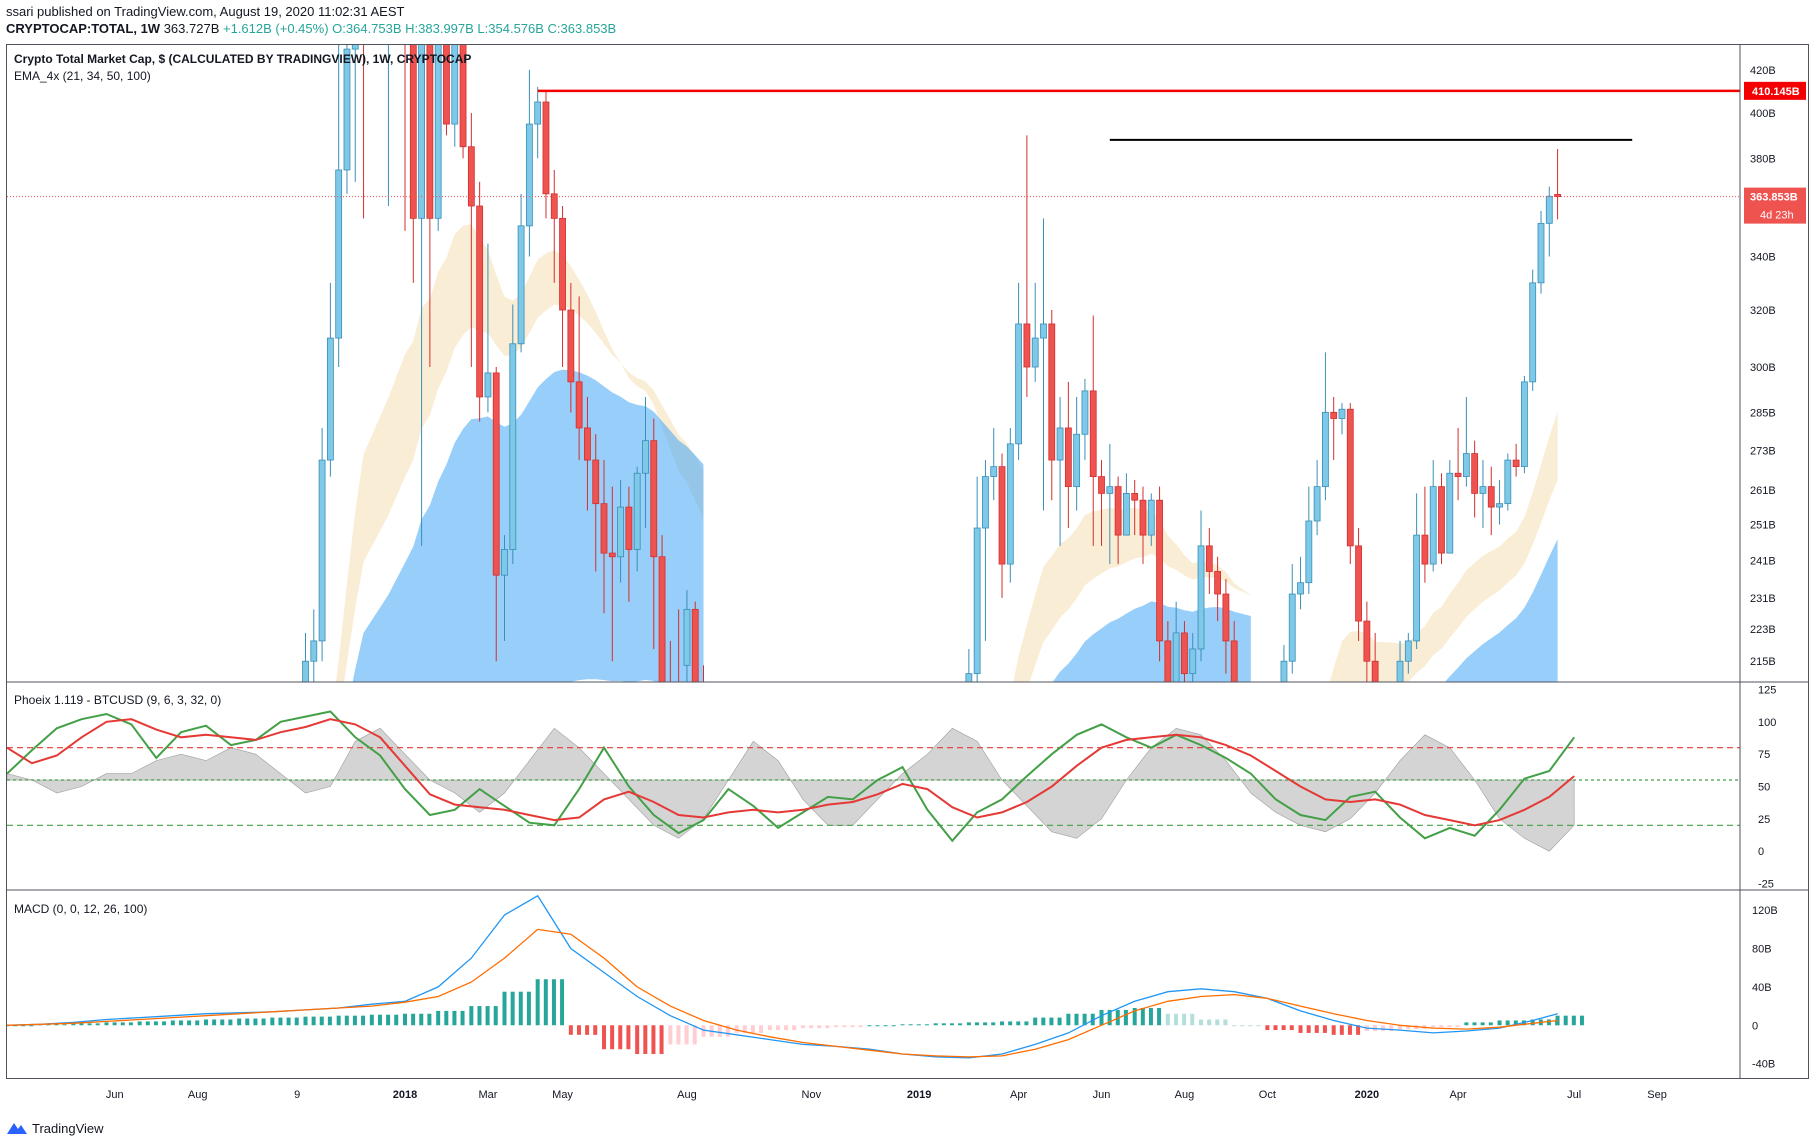 The height and width of the screenshot is (1145, 1816). What do you see at coordinates (1763, 561) in the screenshot?
I see `price-tick-label: 241B` at bounding box center [1763, 561].